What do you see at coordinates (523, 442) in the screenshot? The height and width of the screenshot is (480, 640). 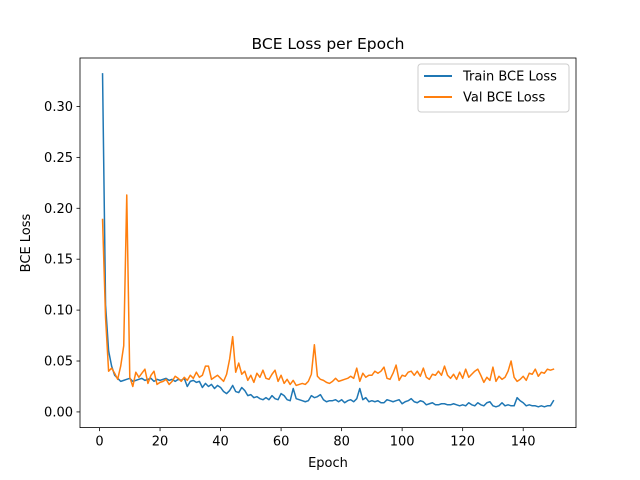 I see `x-tick-label-140: 140` at bounding box center [523, 442].